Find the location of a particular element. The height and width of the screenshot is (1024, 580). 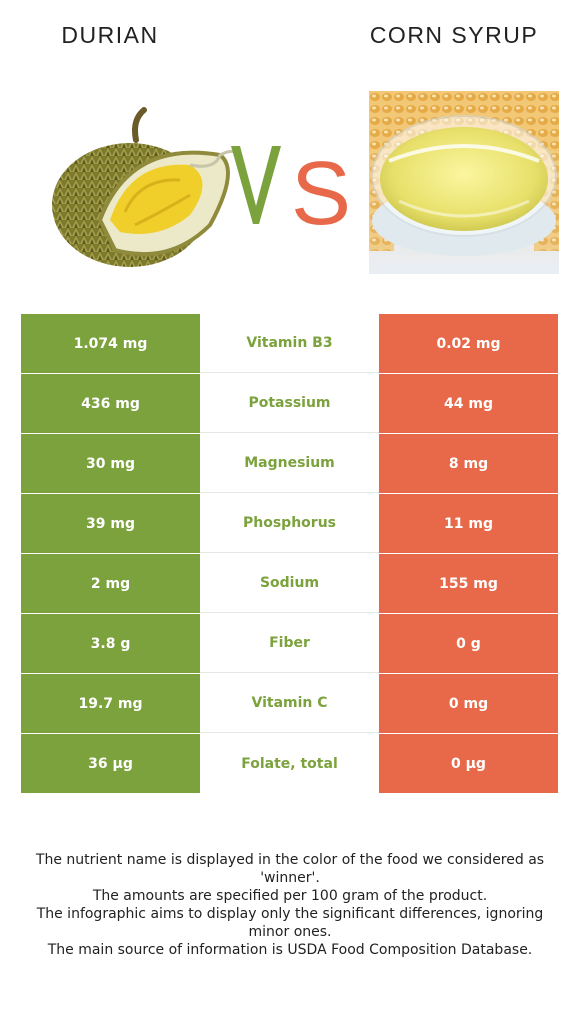

nutrient-name: Vitamin B3 is located at coordinates (289, 343).